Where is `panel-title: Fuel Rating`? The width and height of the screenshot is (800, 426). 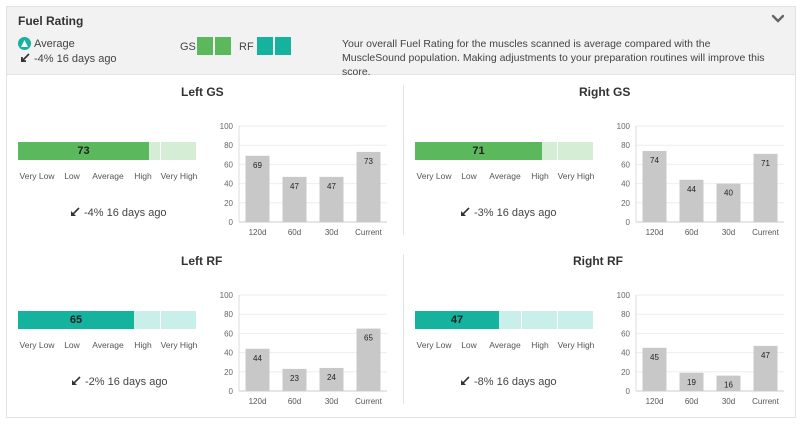
panel-title: Fuel Rating is located at coordinates (51, 21).